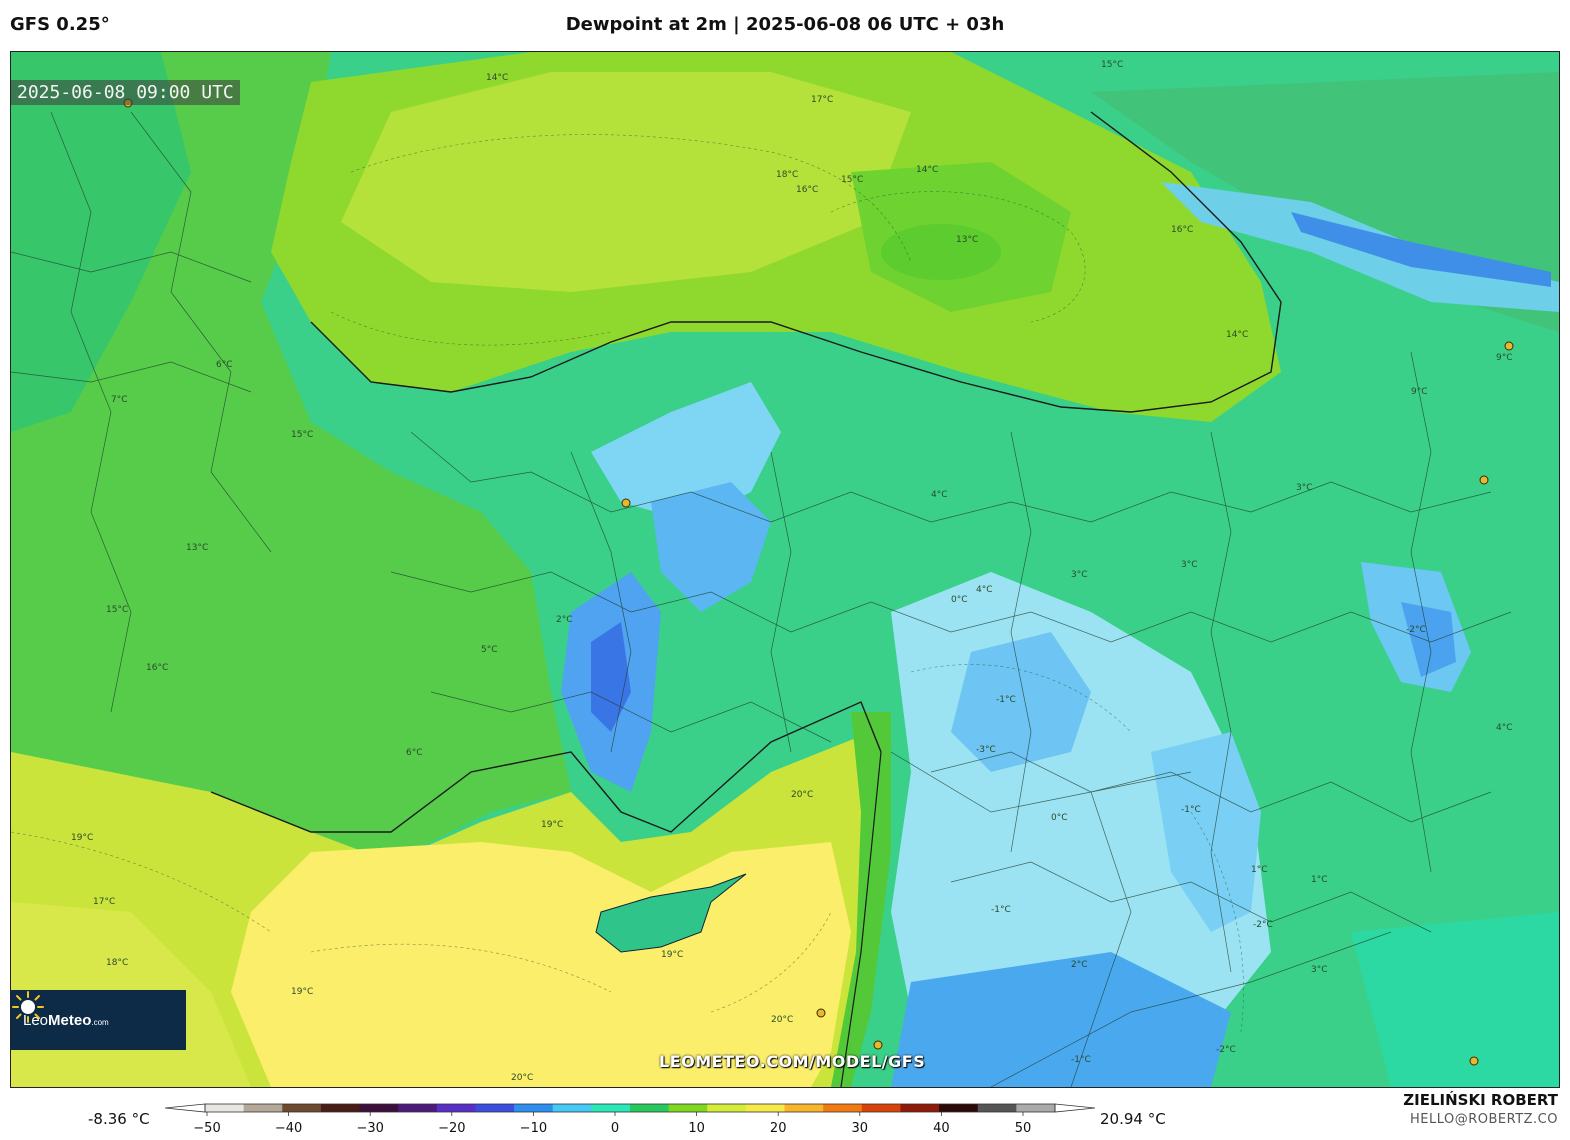 The image size is (1570, 1140). What do you see at coordinates (1074, 1108) in the screenshot?
I see `colorbar-max-arrow` at bounding box center [1074, 1108].